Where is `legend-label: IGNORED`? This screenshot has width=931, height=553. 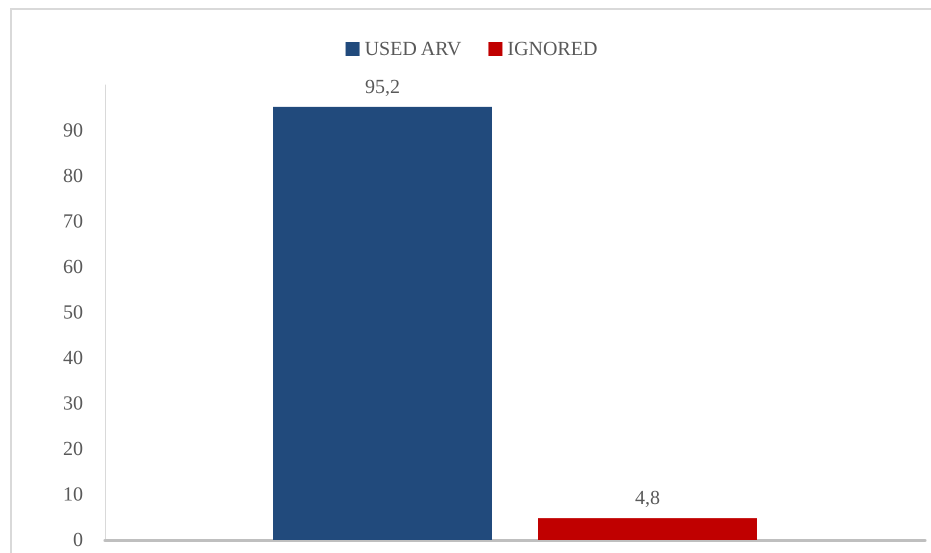 legend-label: IGNORED is located at coordinates (552, 49).